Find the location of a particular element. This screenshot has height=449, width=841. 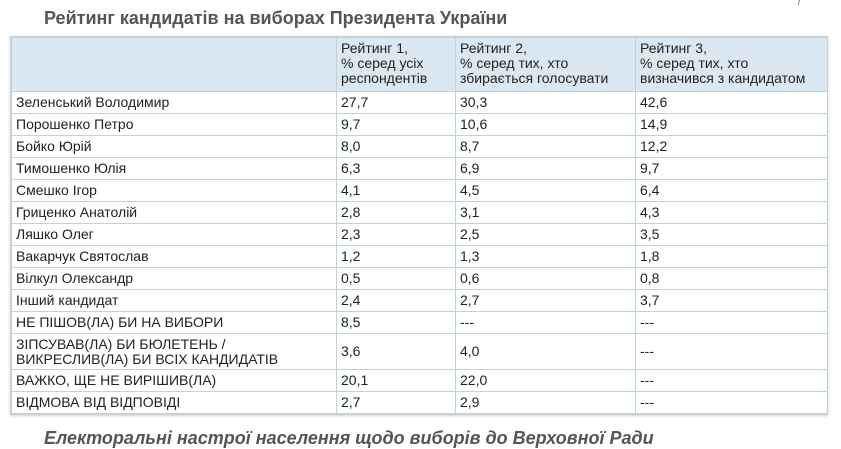

rating-3-value: 6,4 is located at coordinates (731, 190).